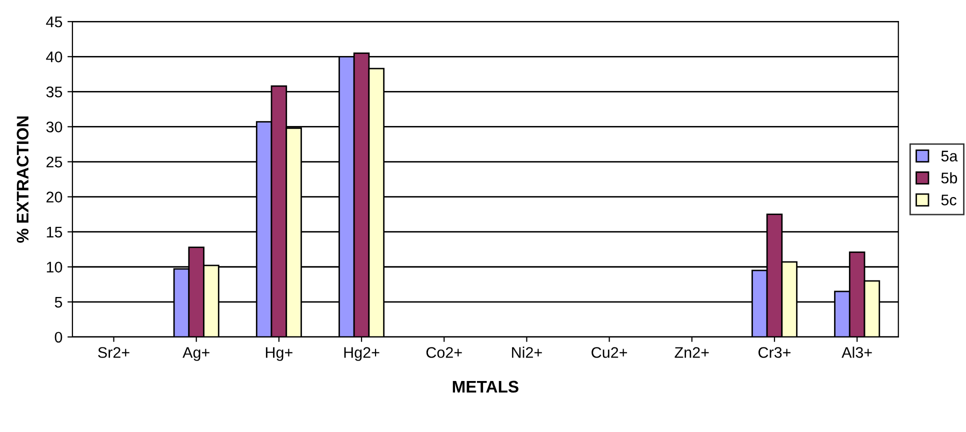 This screenshot has height=432, width=966. Describe the element at coordinates (54, 232) in the screenshot. I see `y-tick-label: 15` at that location.